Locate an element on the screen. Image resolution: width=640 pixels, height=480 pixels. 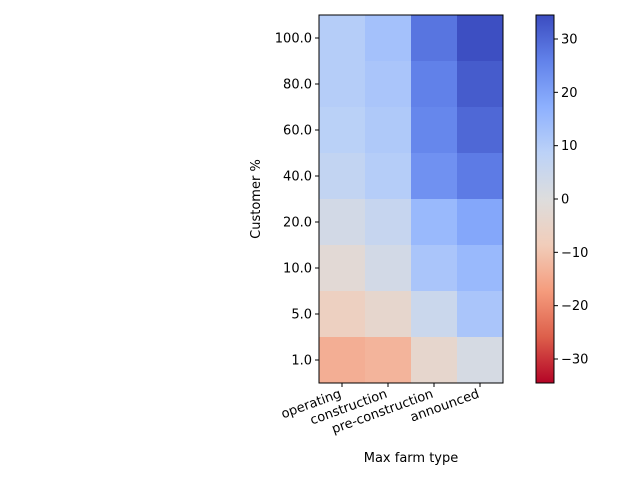
colorbar-tick-label: −30 is located at coordinates (574, 360).